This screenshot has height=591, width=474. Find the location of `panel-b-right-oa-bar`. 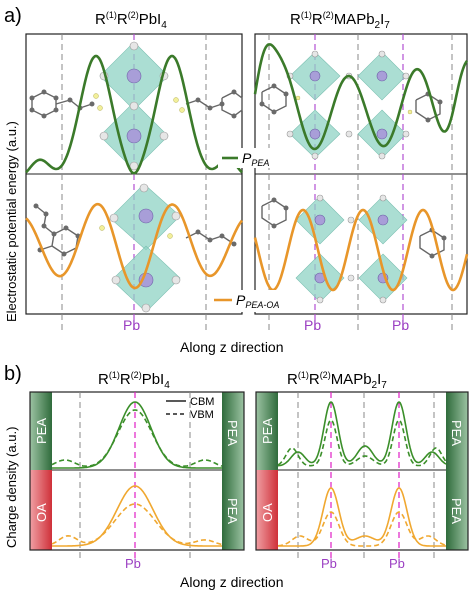

panel-b-right-oa-bar is located at coordinates (267, 510).